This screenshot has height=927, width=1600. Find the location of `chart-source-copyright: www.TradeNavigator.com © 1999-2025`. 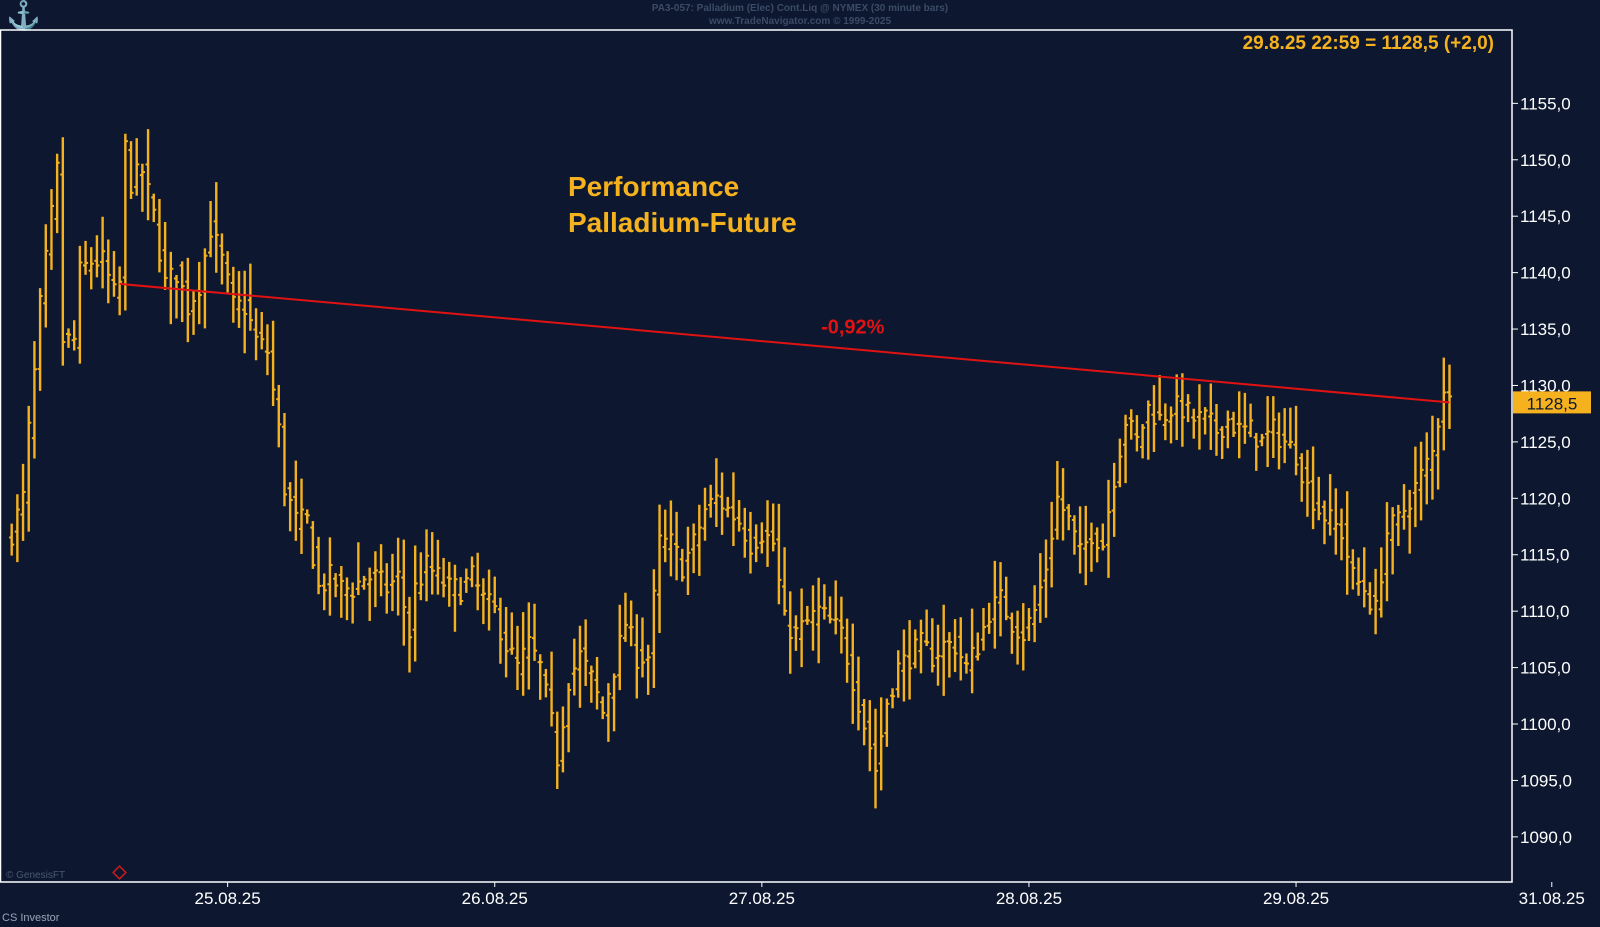

chart-source-copyright: www.TradeNavigator.com © 1999-2025 is located at coordinates (800, 21).